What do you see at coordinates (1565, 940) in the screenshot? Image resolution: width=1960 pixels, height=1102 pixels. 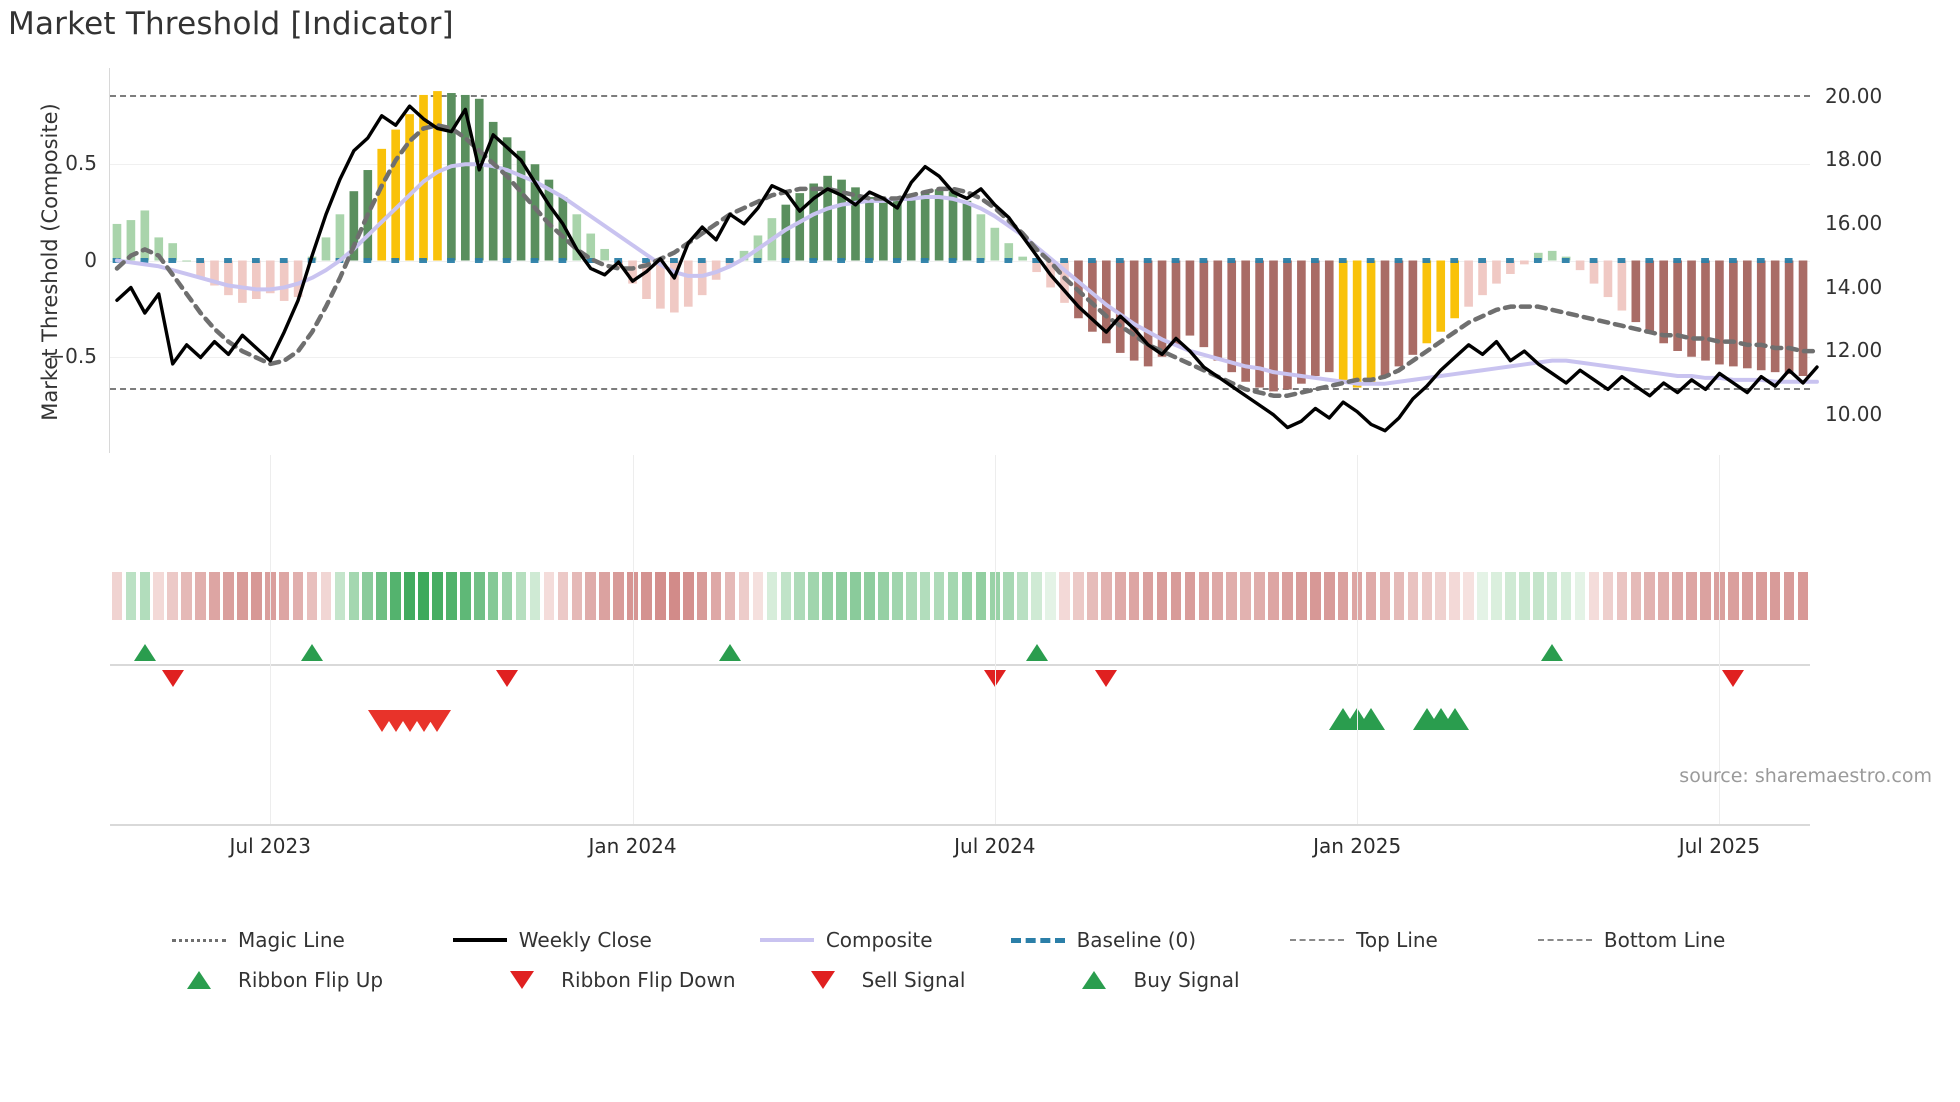 I see `dashed-line-icon-wrap` at bounding box center [1565, 940].